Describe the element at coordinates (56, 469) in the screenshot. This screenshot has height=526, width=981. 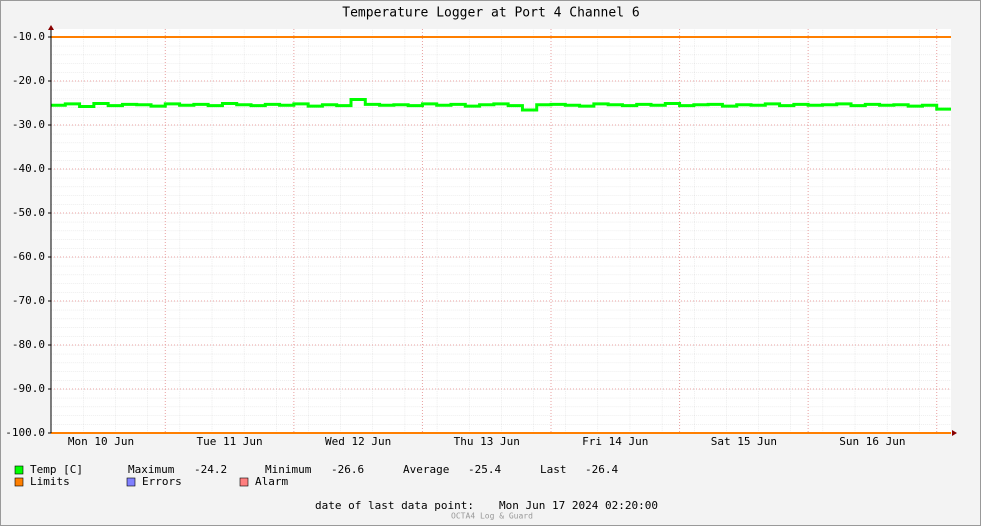
I see `legend-label: Temp [C]` at that location.